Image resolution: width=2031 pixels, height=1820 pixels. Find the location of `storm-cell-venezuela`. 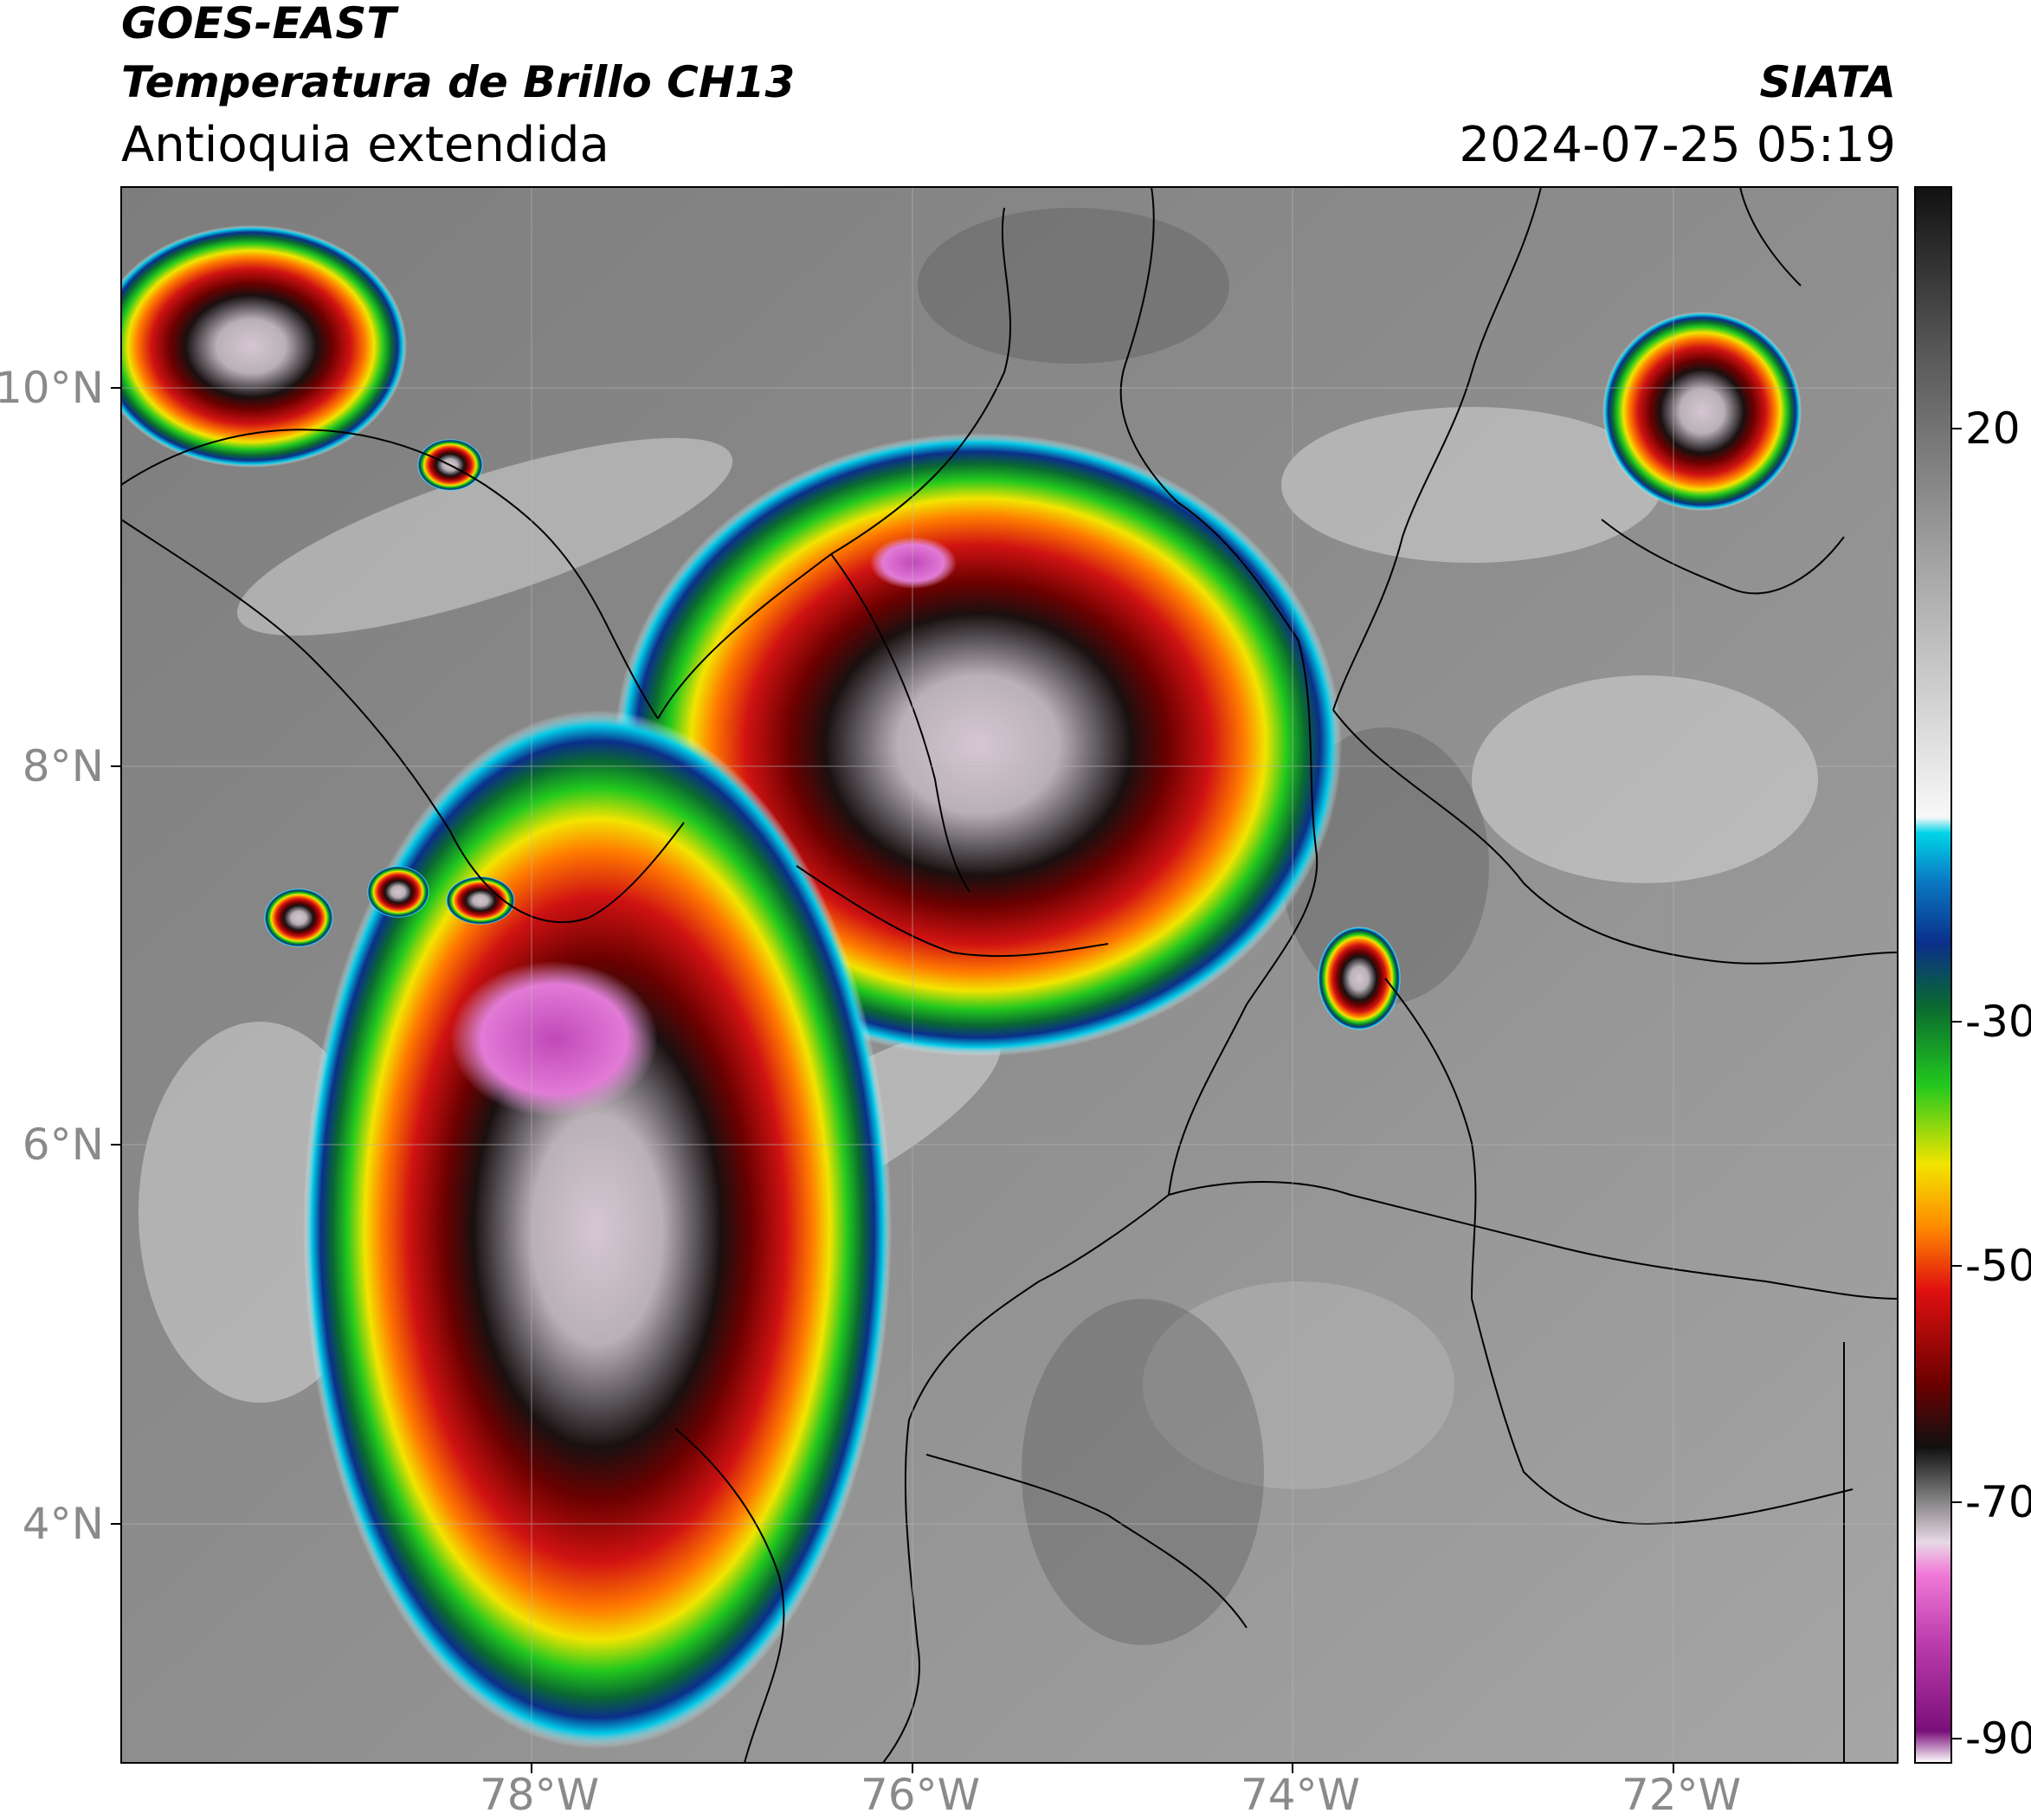

storm-cell-venezuela is located at coordinates (1702, 411).